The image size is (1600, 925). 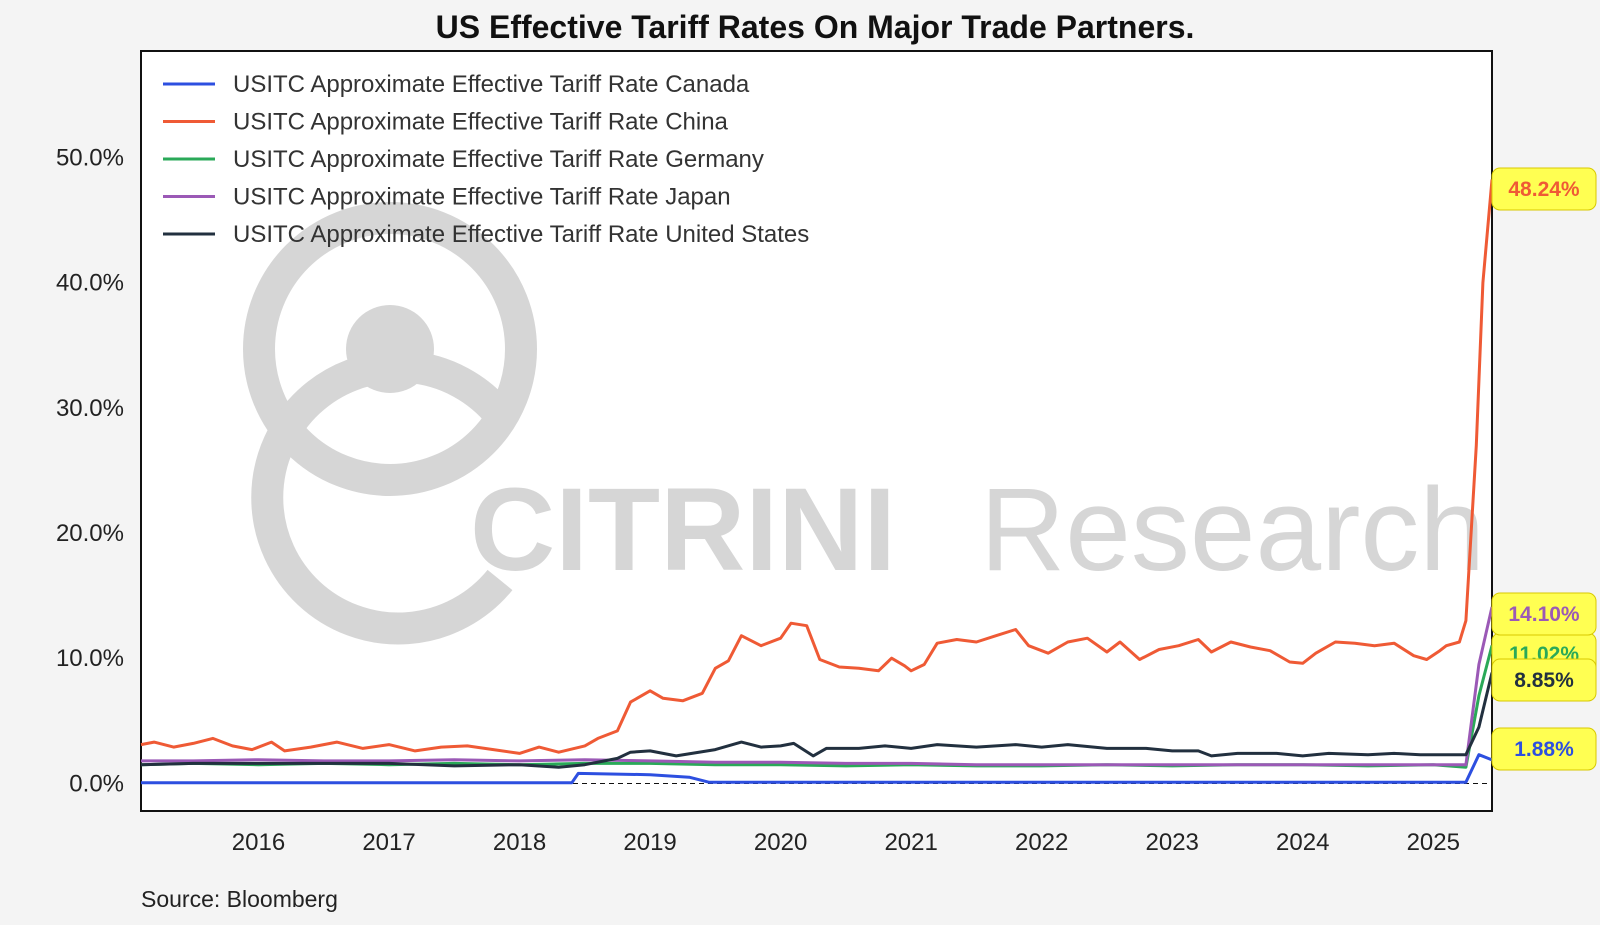 What do you see at coordinates (258, 842) in the screenshot?
I see `x-tick-label: 2016` at bounding box center [258, 842].